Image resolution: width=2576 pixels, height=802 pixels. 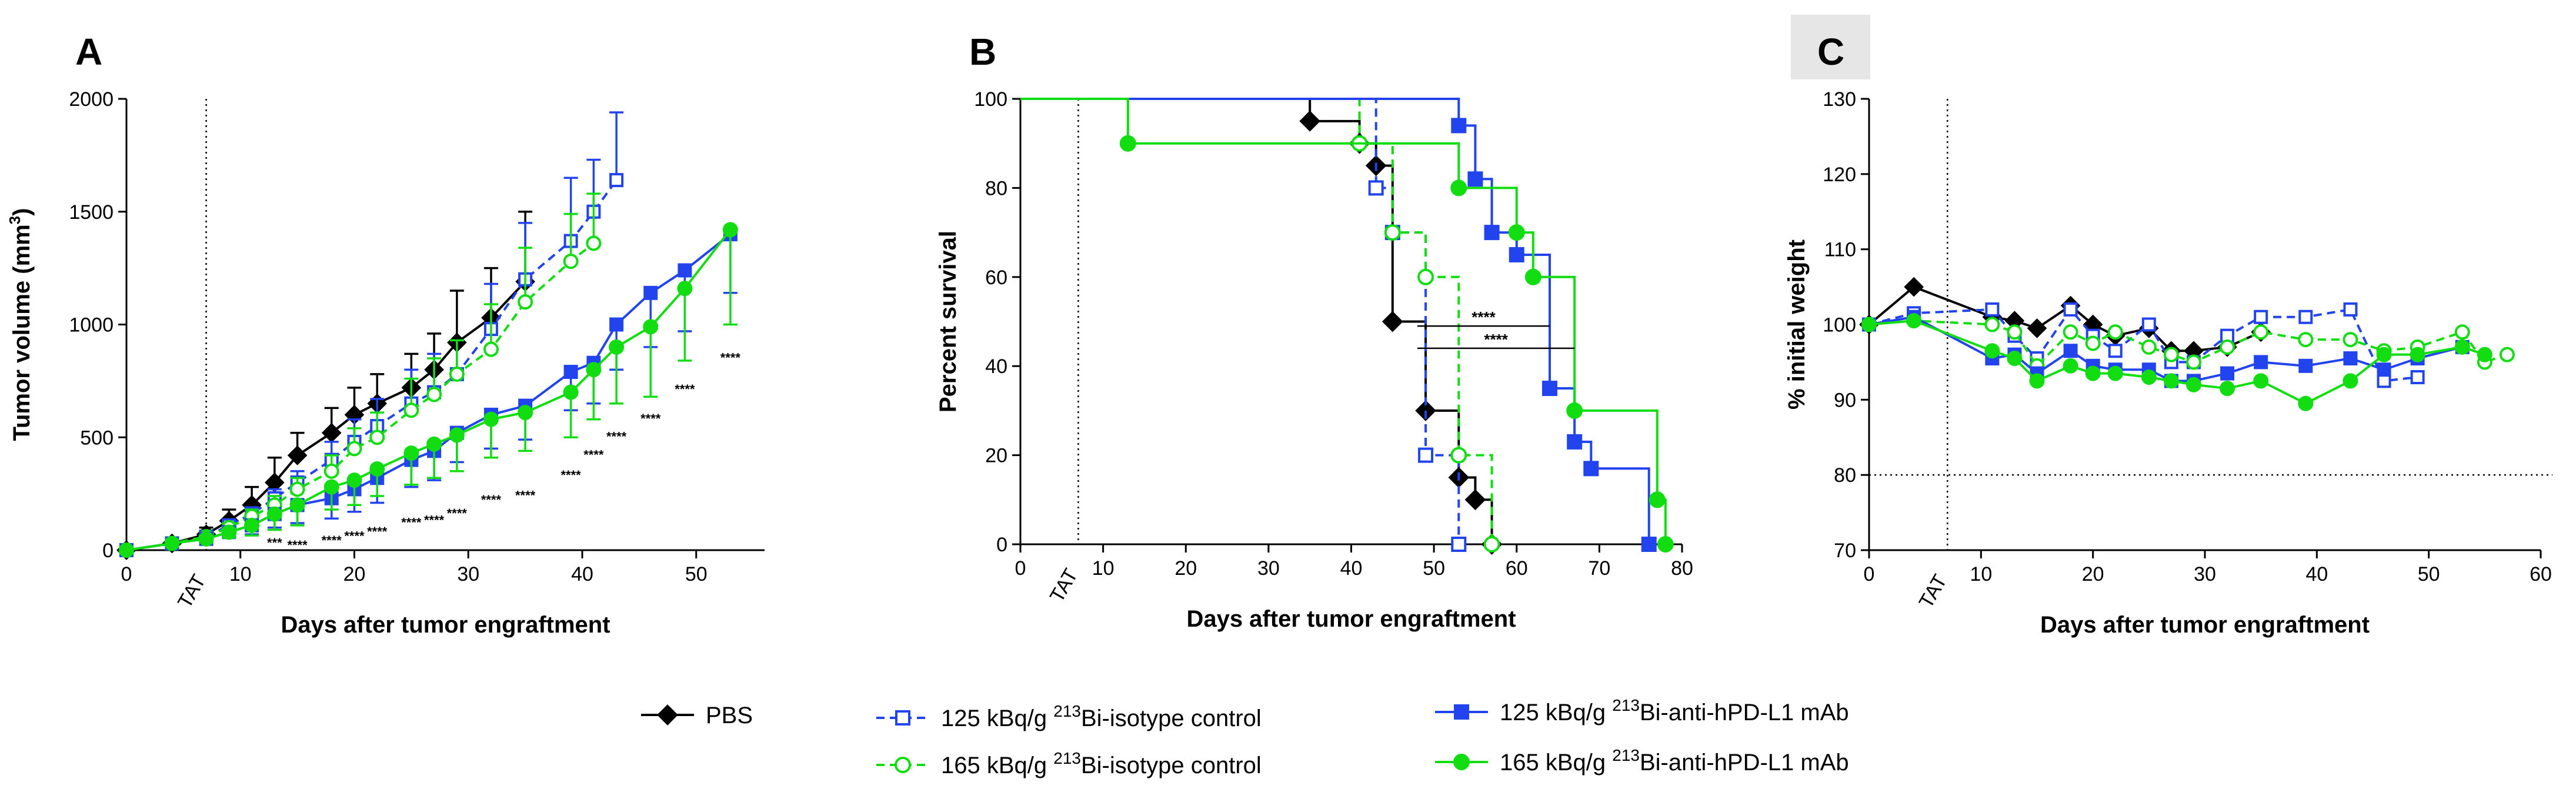 I want to click on y-tick-label: 120, so click(x=1839, y=175).